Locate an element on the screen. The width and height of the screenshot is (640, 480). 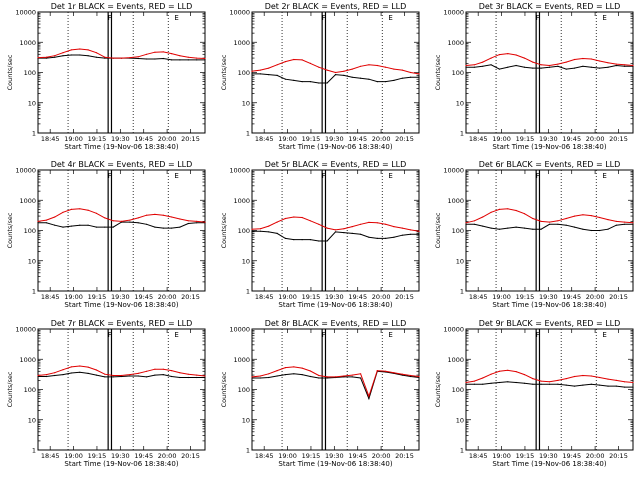
panel-title: Det 9r BLACK = Events, RED = LLD is located at coordinates (550, 323).